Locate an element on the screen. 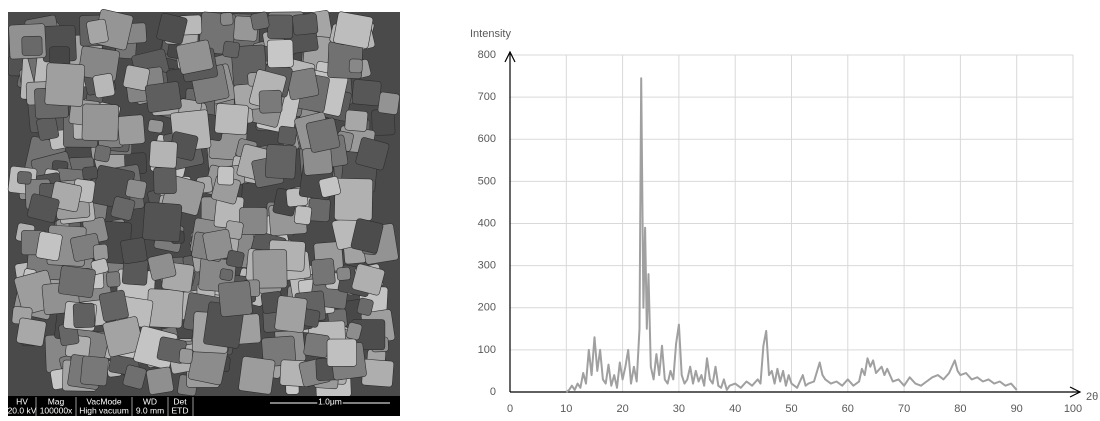 The image size is (1100, 421). x-tick-label: 100 is located at coordinates (1073, 409).